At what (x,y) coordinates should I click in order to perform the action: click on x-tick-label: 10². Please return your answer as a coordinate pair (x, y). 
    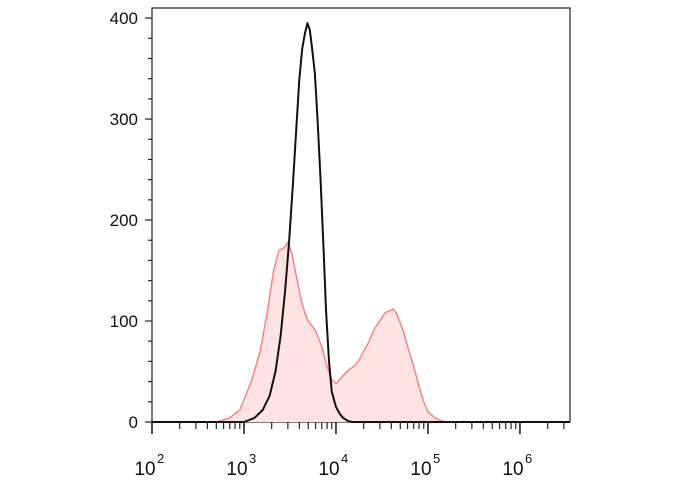
    Looking at the image, I should click on (149, 465).